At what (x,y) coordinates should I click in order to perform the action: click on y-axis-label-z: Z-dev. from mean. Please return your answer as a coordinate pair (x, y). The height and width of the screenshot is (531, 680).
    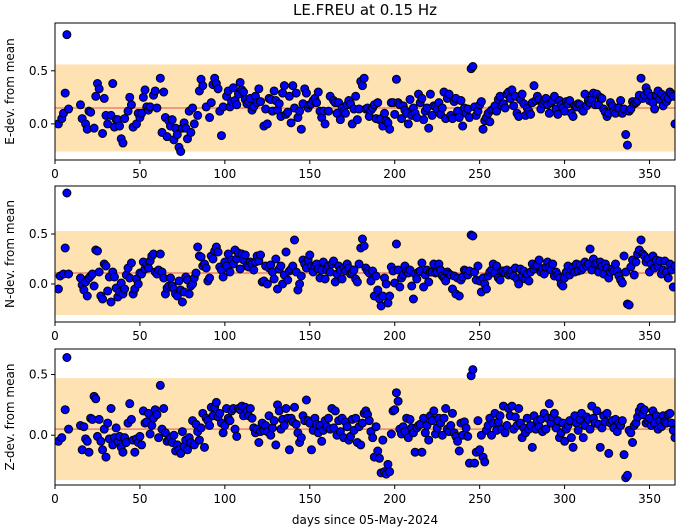
    Looking at the image, I should click on (10, 417).